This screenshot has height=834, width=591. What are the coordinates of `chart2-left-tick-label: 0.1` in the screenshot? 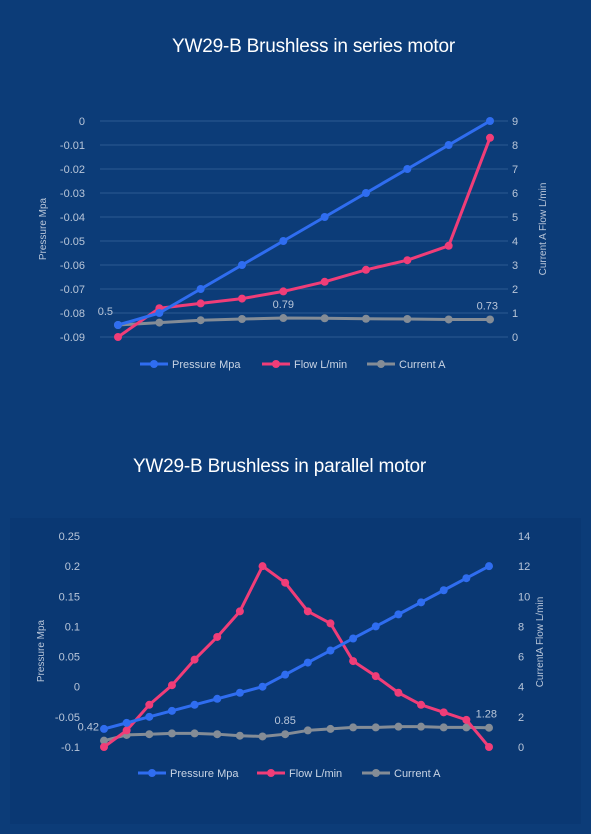 It's located at (72, 627).